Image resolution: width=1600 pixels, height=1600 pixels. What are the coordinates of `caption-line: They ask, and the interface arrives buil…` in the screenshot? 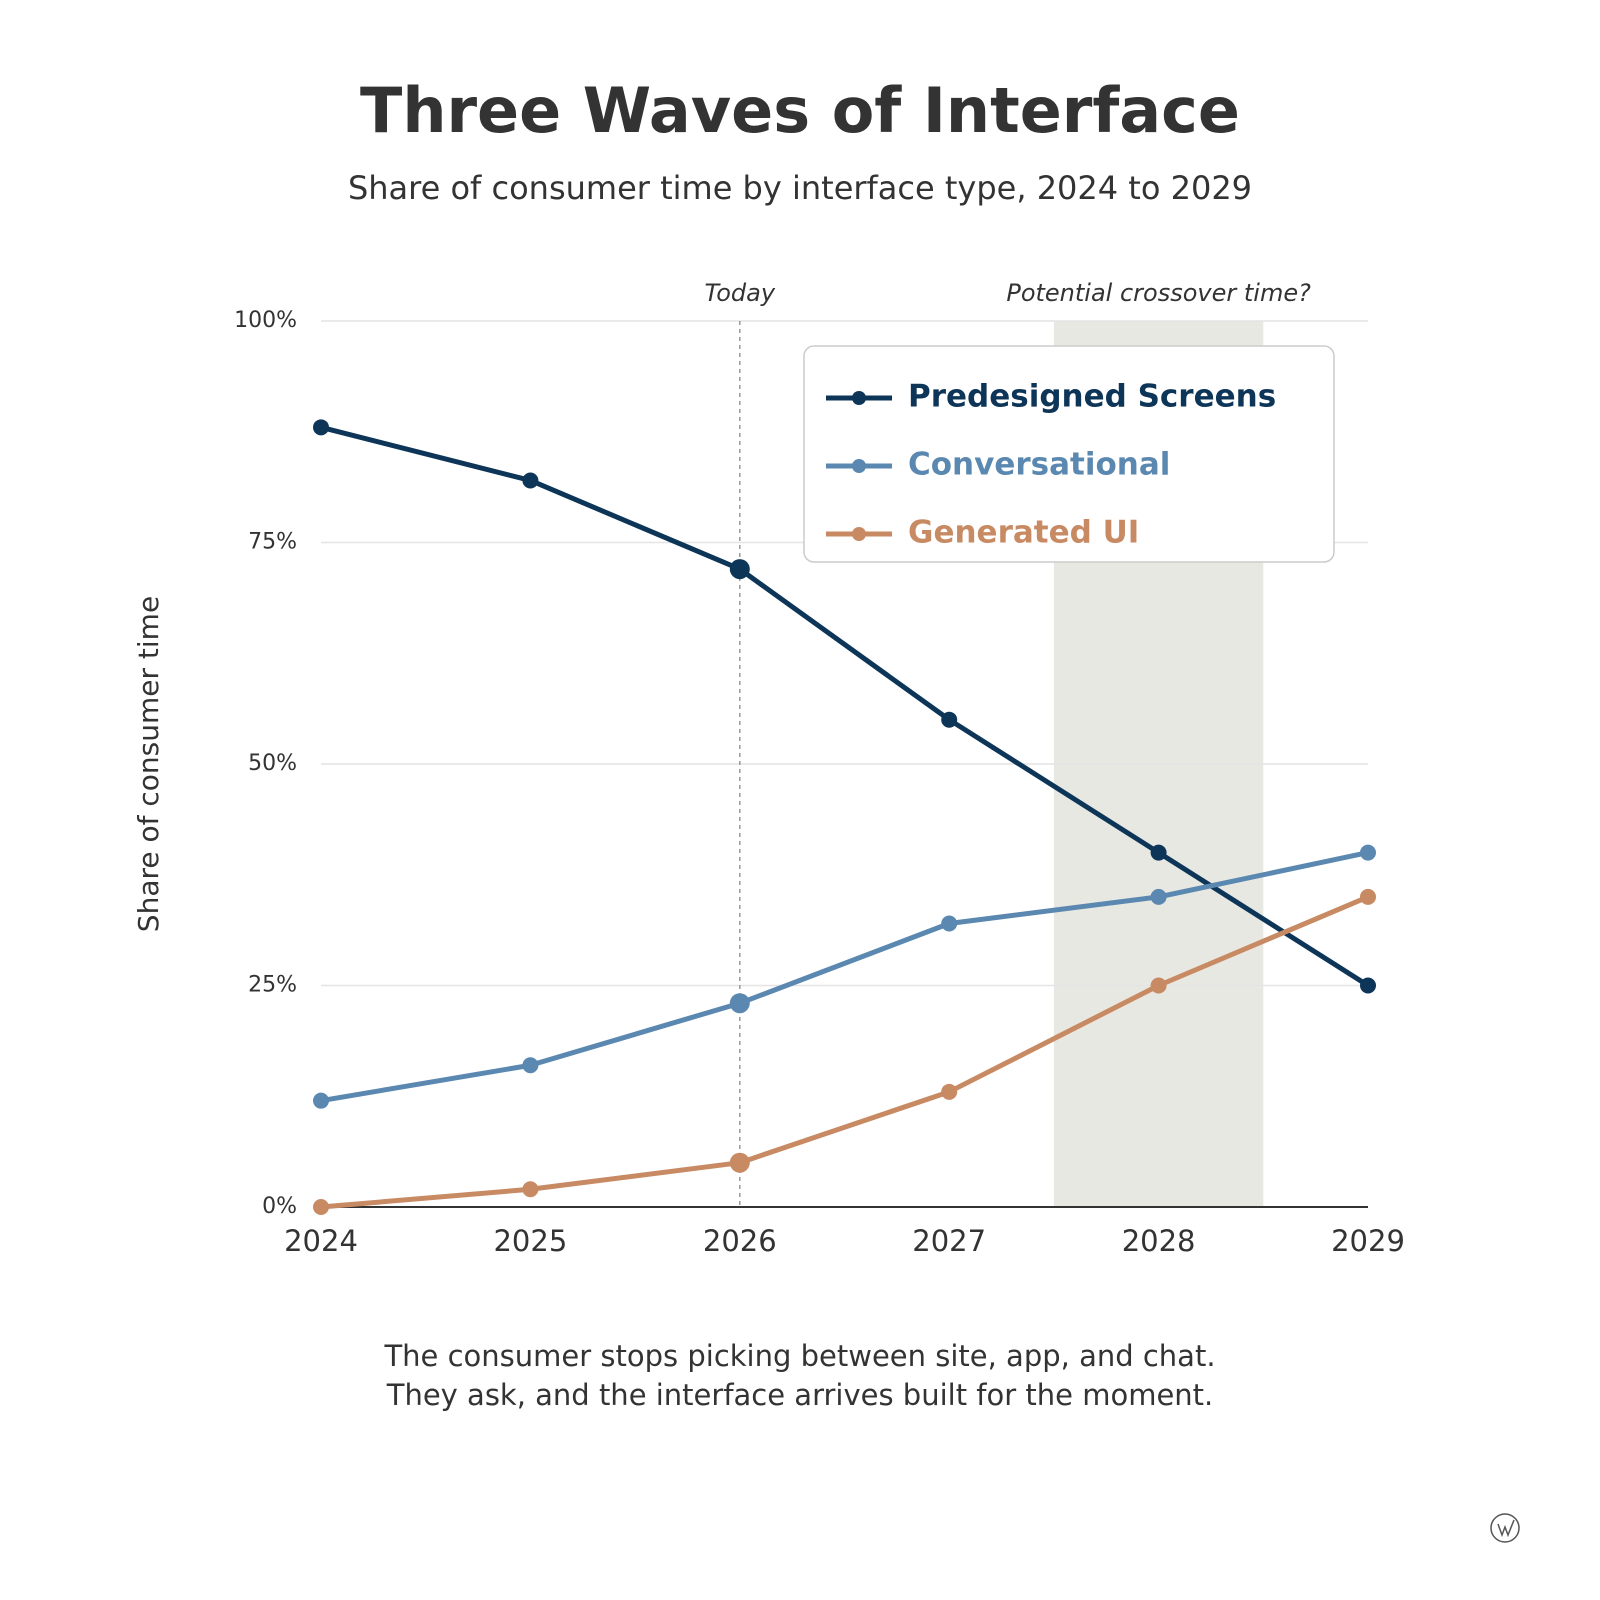 It's located at (800, 1395).